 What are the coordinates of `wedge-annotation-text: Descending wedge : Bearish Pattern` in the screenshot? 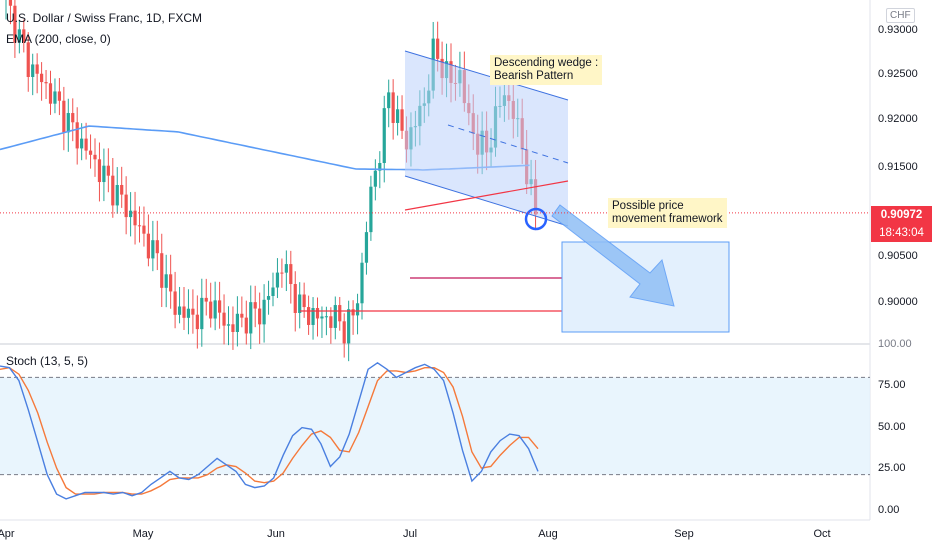 It's located at (546, 69).